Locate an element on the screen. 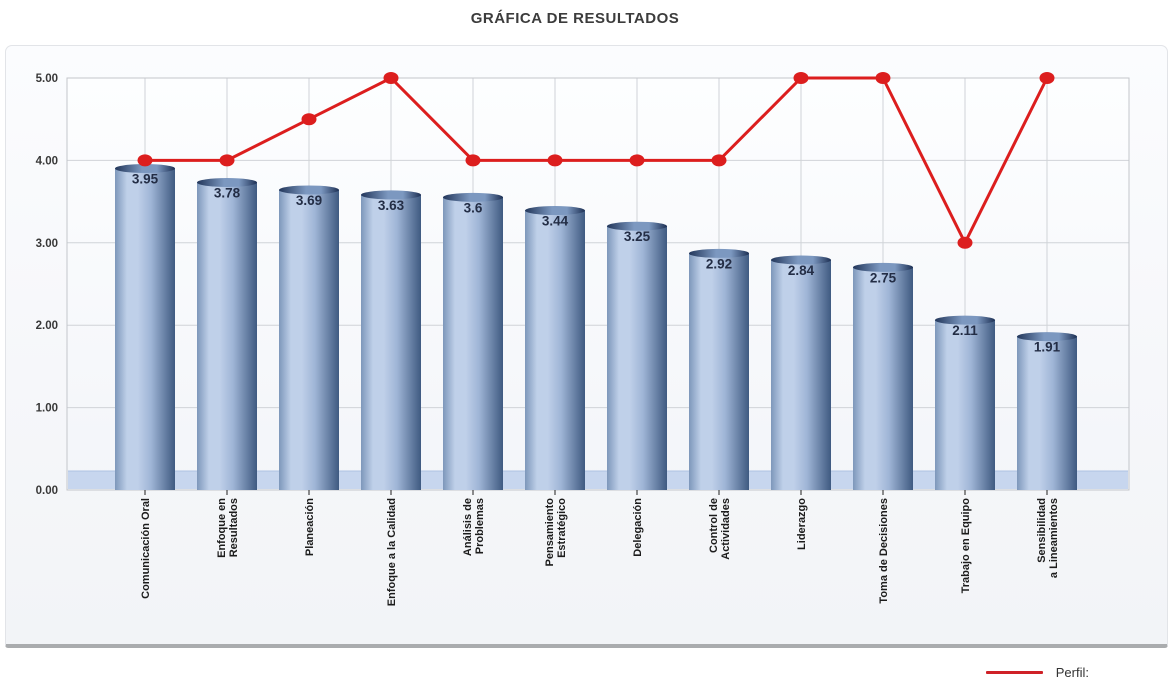  bar-value-label: 3.95 is located at coordinates (145, 179).